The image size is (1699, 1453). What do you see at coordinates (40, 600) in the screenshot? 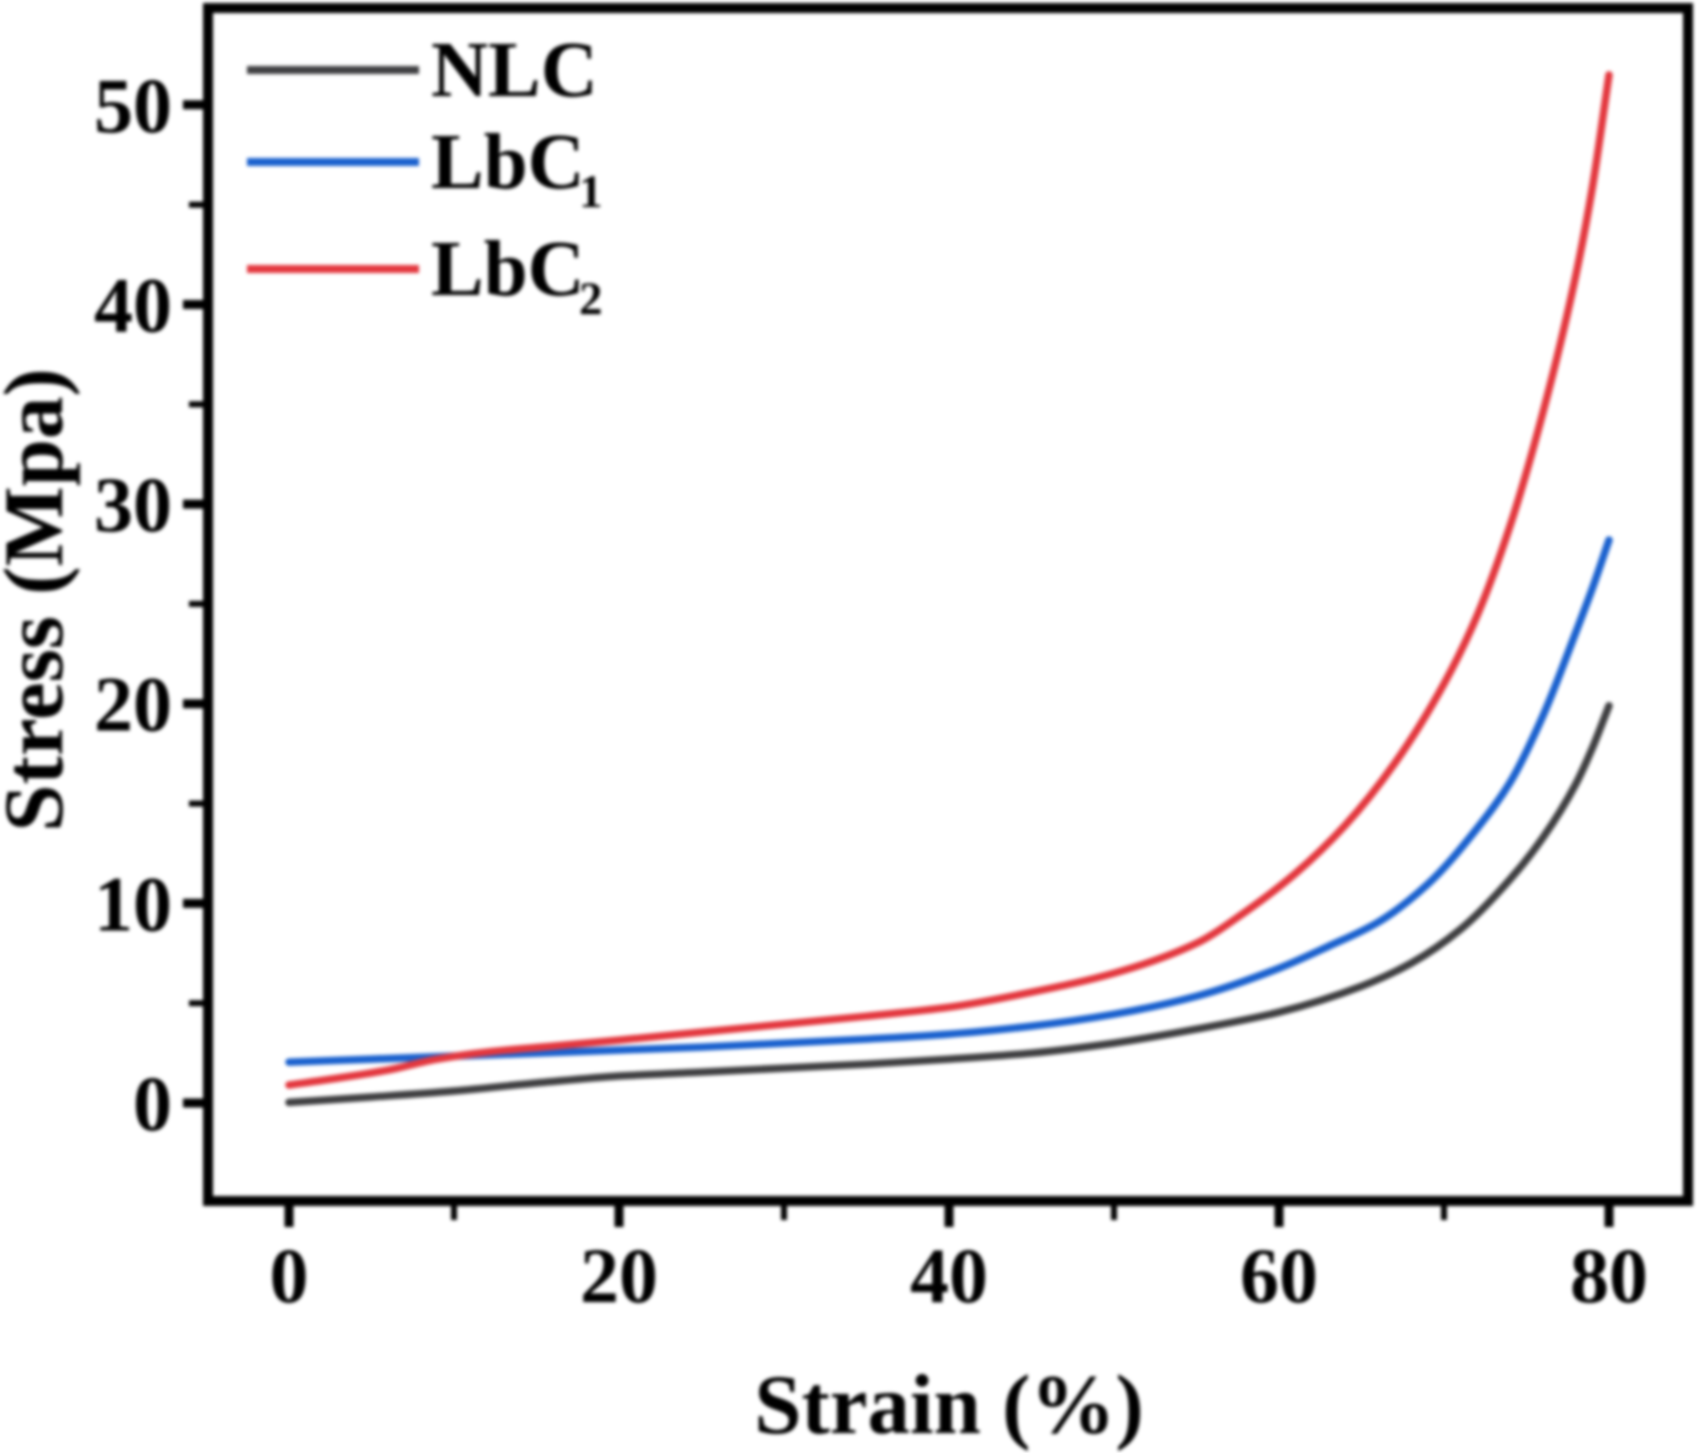
I see `svg-text: Stress (Mpa)` at bounding box center [40, 600].